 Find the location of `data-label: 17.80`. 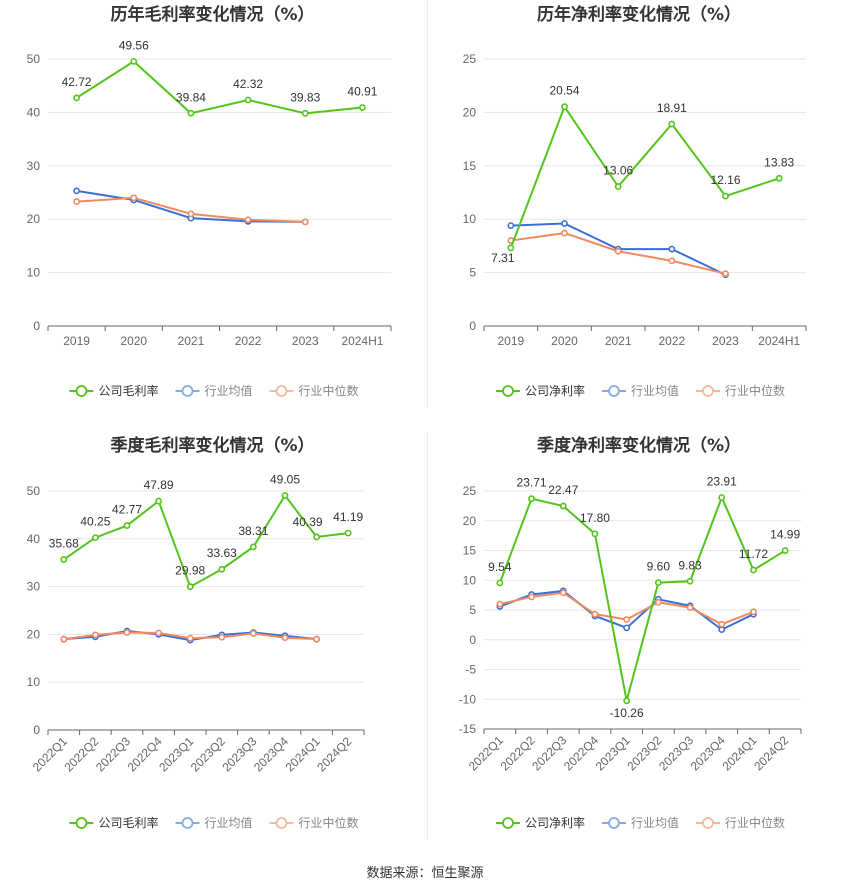

data-label: 17.80 is located at coordinates (595, 518).